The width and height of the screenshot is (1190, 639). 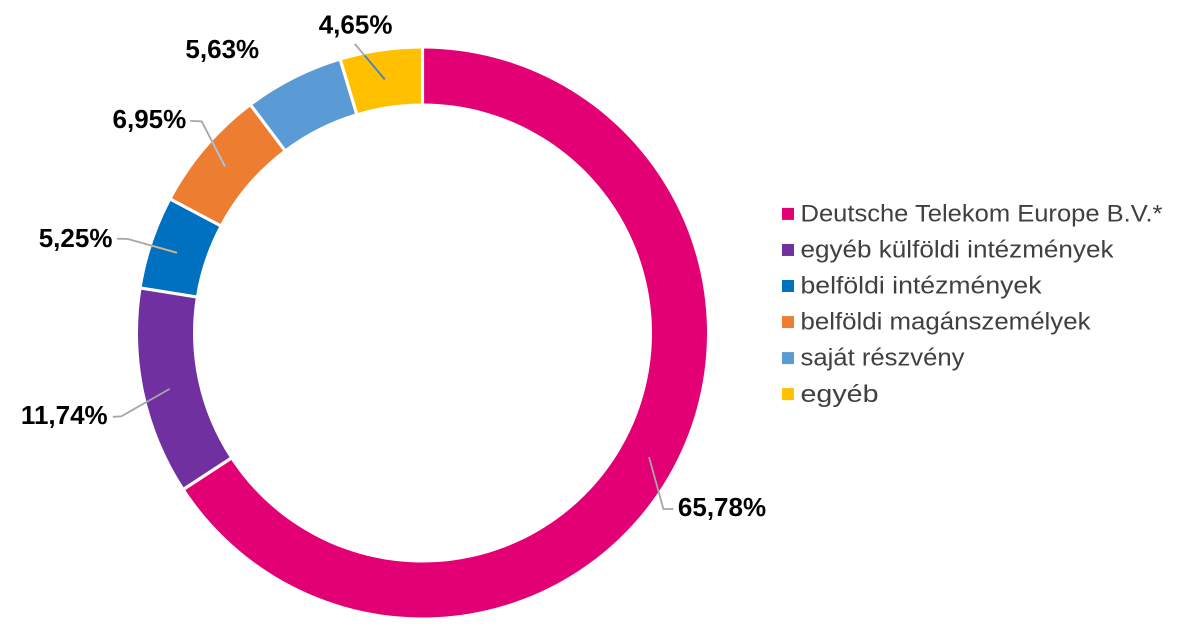 What do you see at coordinates (883, 358) in the screenshot?
I see `svg-text: saját részvény` at bounding box center [883, 358].